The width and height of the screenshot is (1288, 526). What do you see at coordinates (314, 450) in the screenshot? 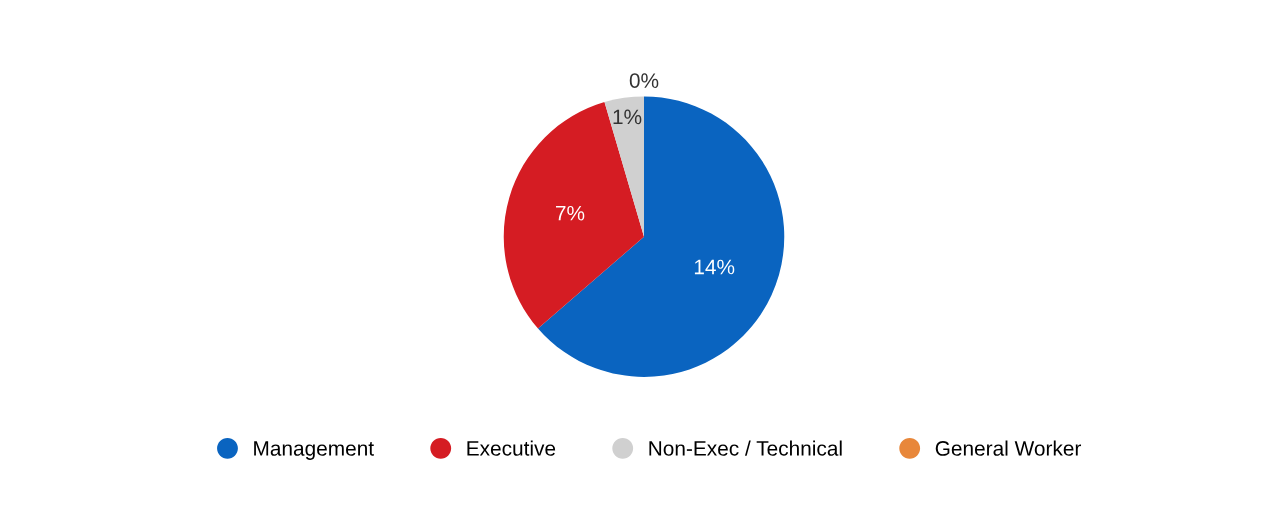
I see `legend-label: Management` at bounding box center [314, 450].